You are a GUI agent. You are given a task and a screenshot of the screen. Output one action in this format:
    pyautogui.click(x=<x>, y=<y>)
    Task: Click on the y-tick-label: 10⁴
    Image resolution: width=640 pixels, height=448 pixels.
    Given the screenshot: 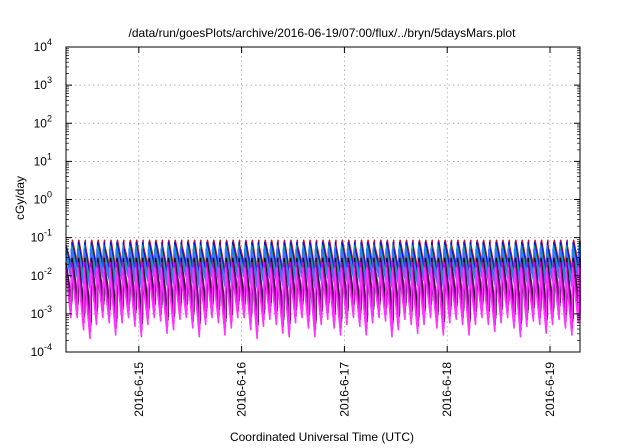 What is the action you would take?
    pyautogui.click(x=43, y=45)
    